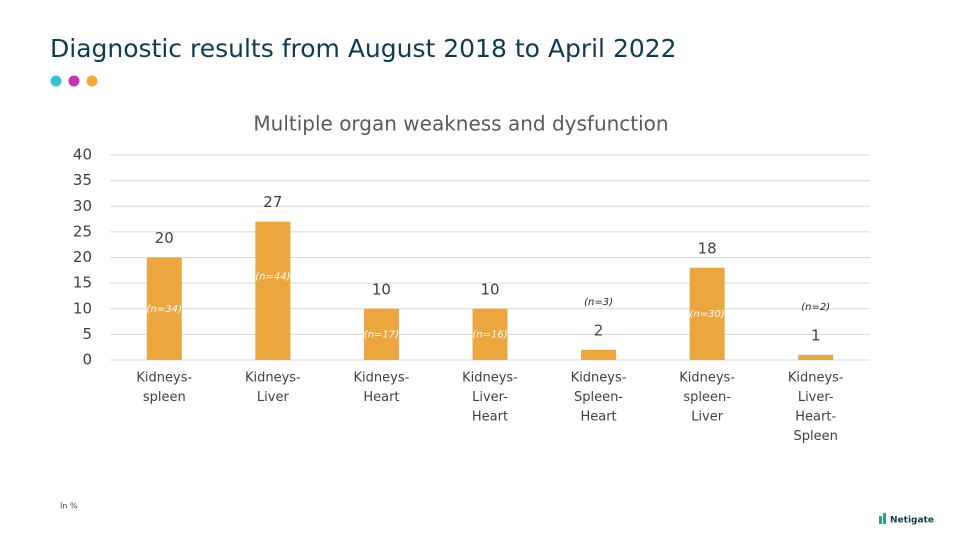 This screenshot has width=960, height=540. What do you see at coordinates (82, 308) in the screenshot?
I see `y-tick-label: 10` at bounding box center [82, 308].